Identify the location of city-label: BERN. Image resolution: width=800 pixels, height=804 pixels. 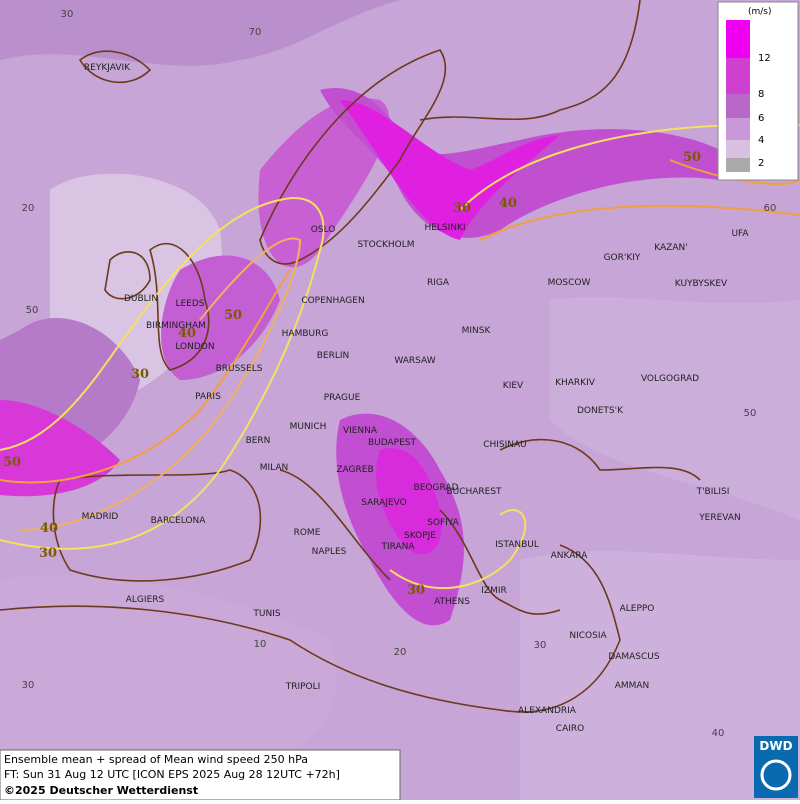
(258, 441).